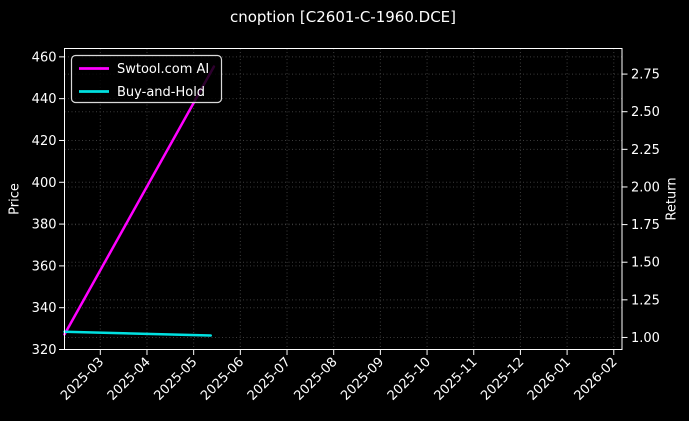  I want to click on x-tick-label: 2026-01, so click(549, 379).